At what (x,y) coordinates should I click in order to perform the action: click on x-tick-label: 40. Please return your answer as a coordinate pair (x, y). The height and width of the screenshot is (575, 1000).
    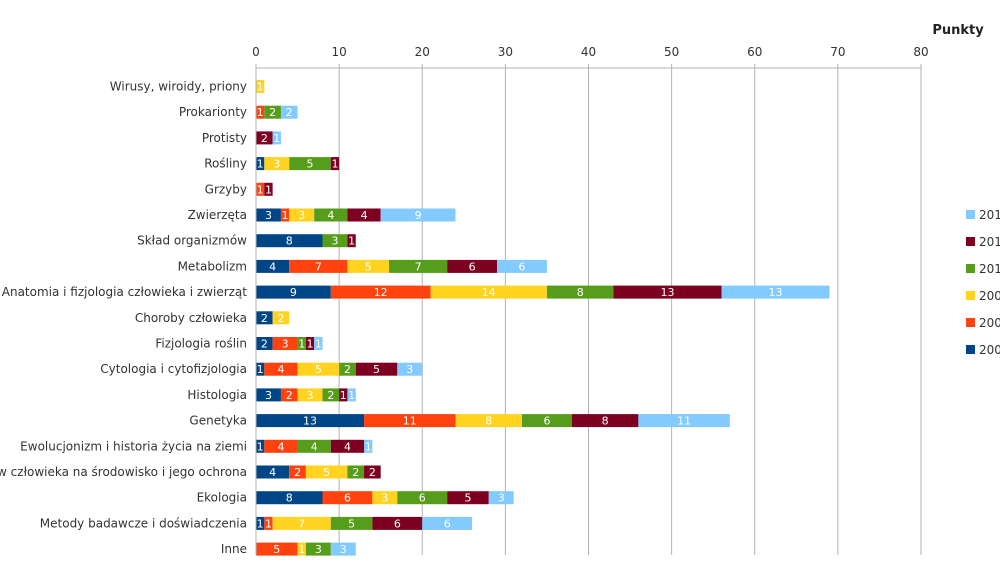
    Looking at the image, I should click on (588, 52).